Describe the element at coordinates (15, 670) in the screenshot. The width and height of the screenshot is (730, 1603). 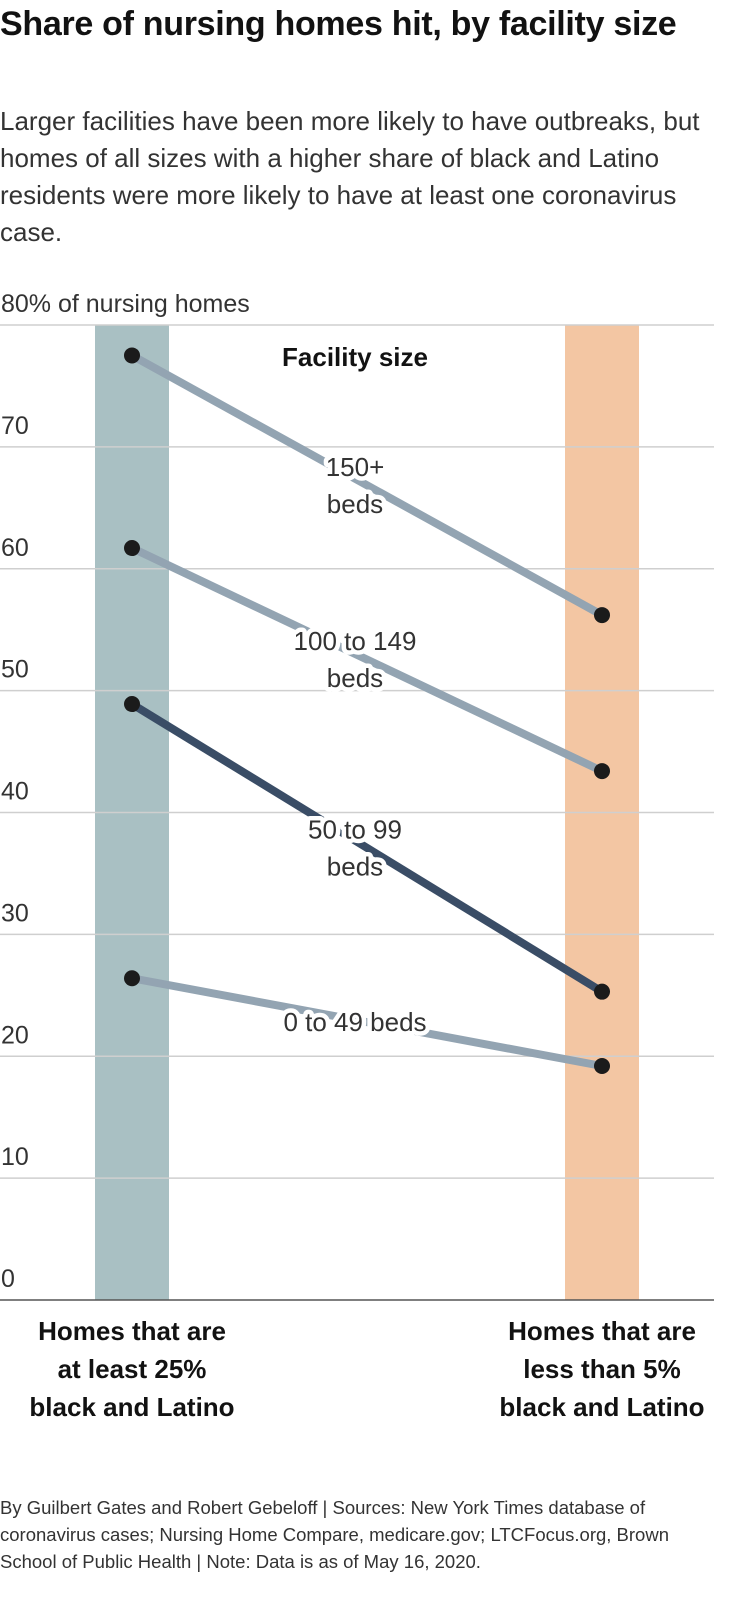
I see `y-tick-label-50: 50` at that location.